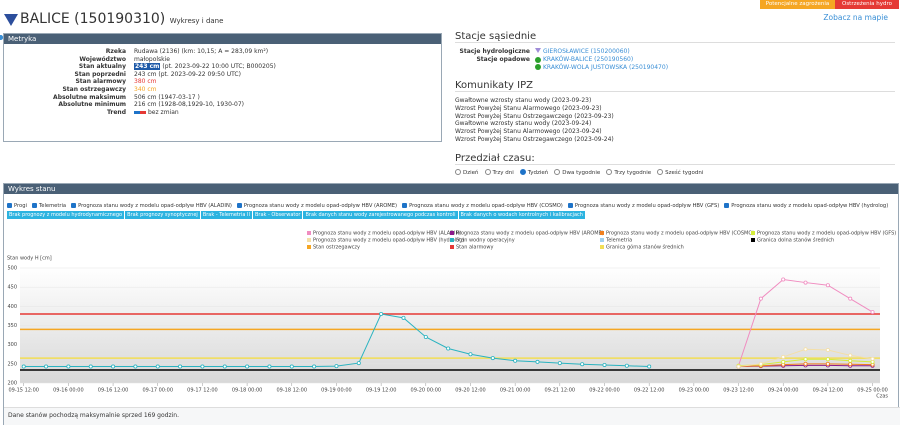 The width and height of the screenshot is (900, 426). What do you see at coordinates (633, 172) in the screenshot?
I see `radio-label: Trzy tygodnie` at bounding box center [633, 172].